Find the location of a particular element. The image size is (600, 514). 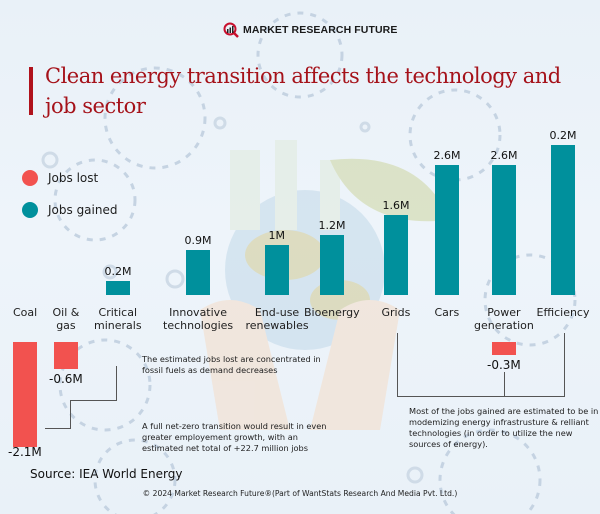

bar-jobs-gained-cars is located at coordinates (447, 230).